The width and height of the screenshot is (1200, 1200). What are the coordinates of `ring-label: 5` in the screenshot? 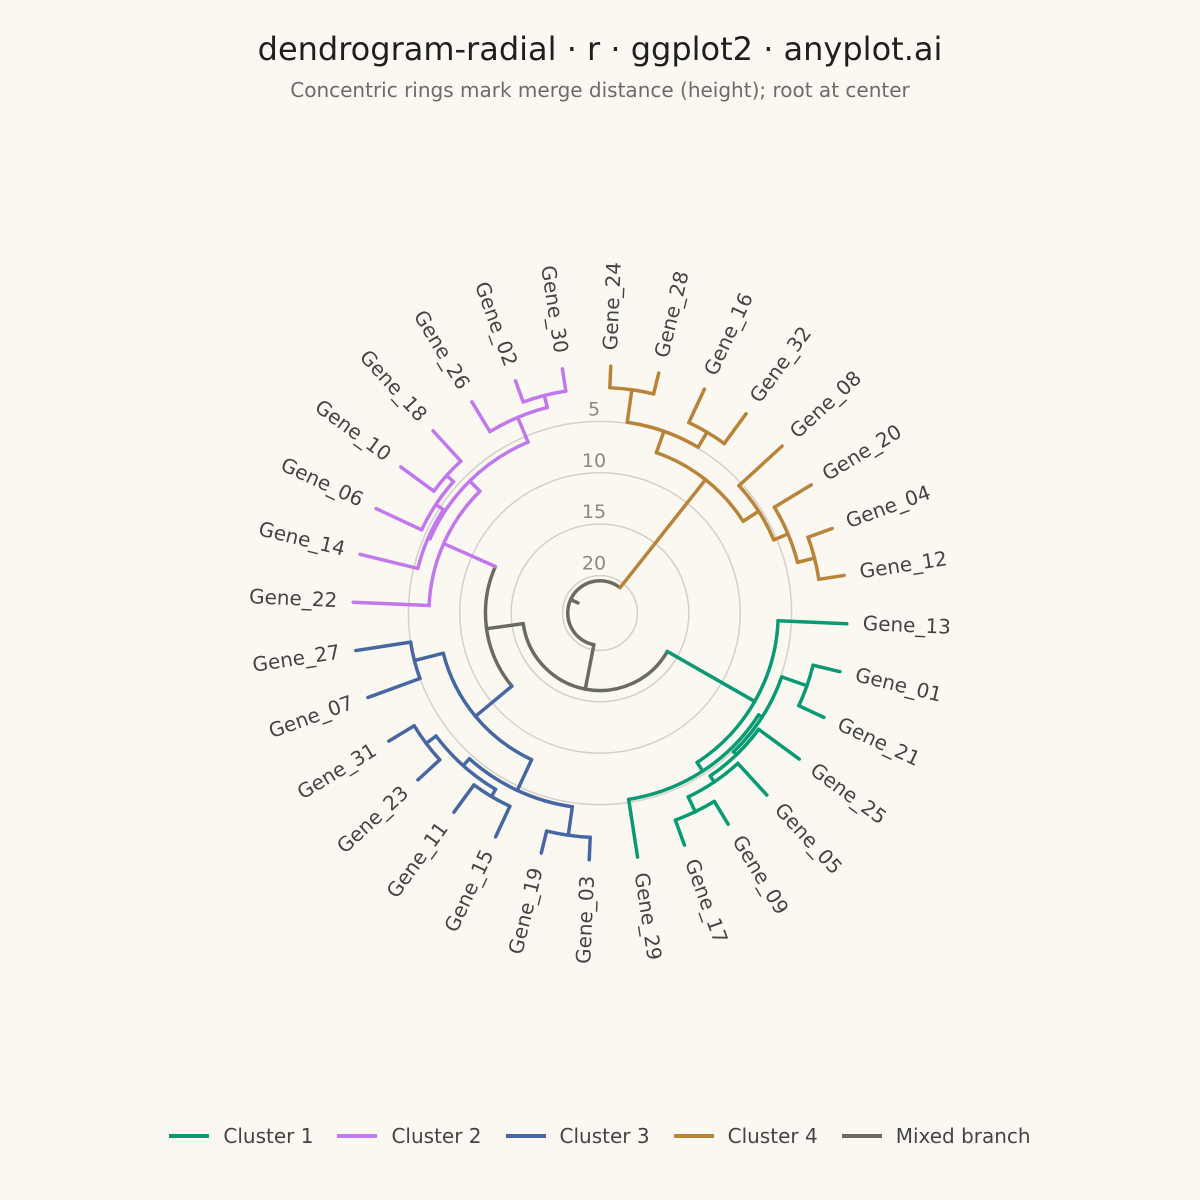 It's located at (594, 409).